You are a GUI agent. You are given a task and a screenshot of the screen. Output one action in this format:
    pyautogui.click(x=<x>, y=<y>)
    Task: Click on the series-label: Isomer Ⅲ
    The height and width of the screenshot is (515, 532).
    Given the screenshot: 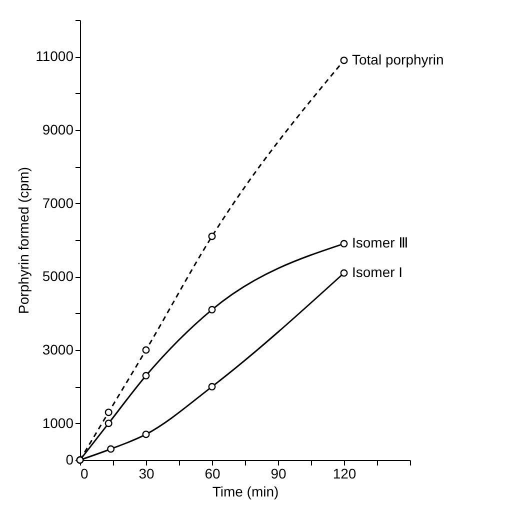 What is the action you would take?
    pyautogui.click(x=380, y=242)
    